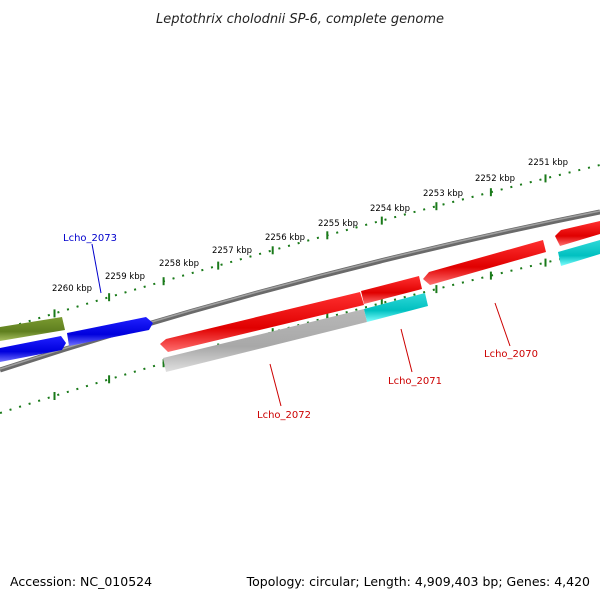  I want to click on tick-label-2251: 2251 kbp, so click(548, 163).